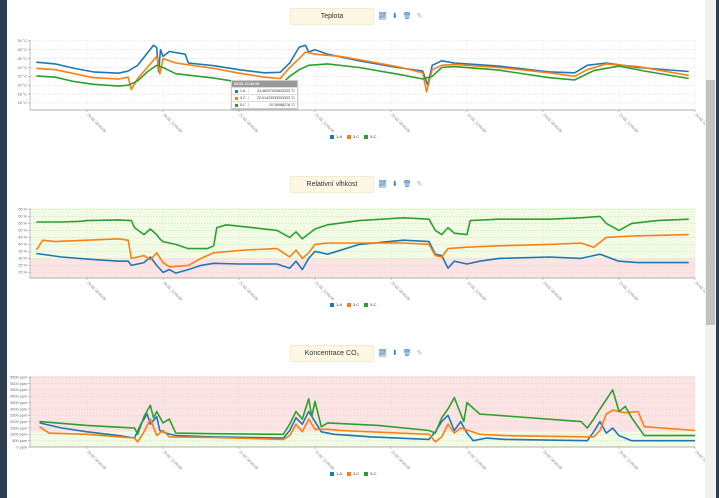 The width and height of the screenshot is (719, 498). Describe the element at coordinates (324, 291) in the screenshot. I see `x-tick-label: 21.03. 12:00:00` at that location.